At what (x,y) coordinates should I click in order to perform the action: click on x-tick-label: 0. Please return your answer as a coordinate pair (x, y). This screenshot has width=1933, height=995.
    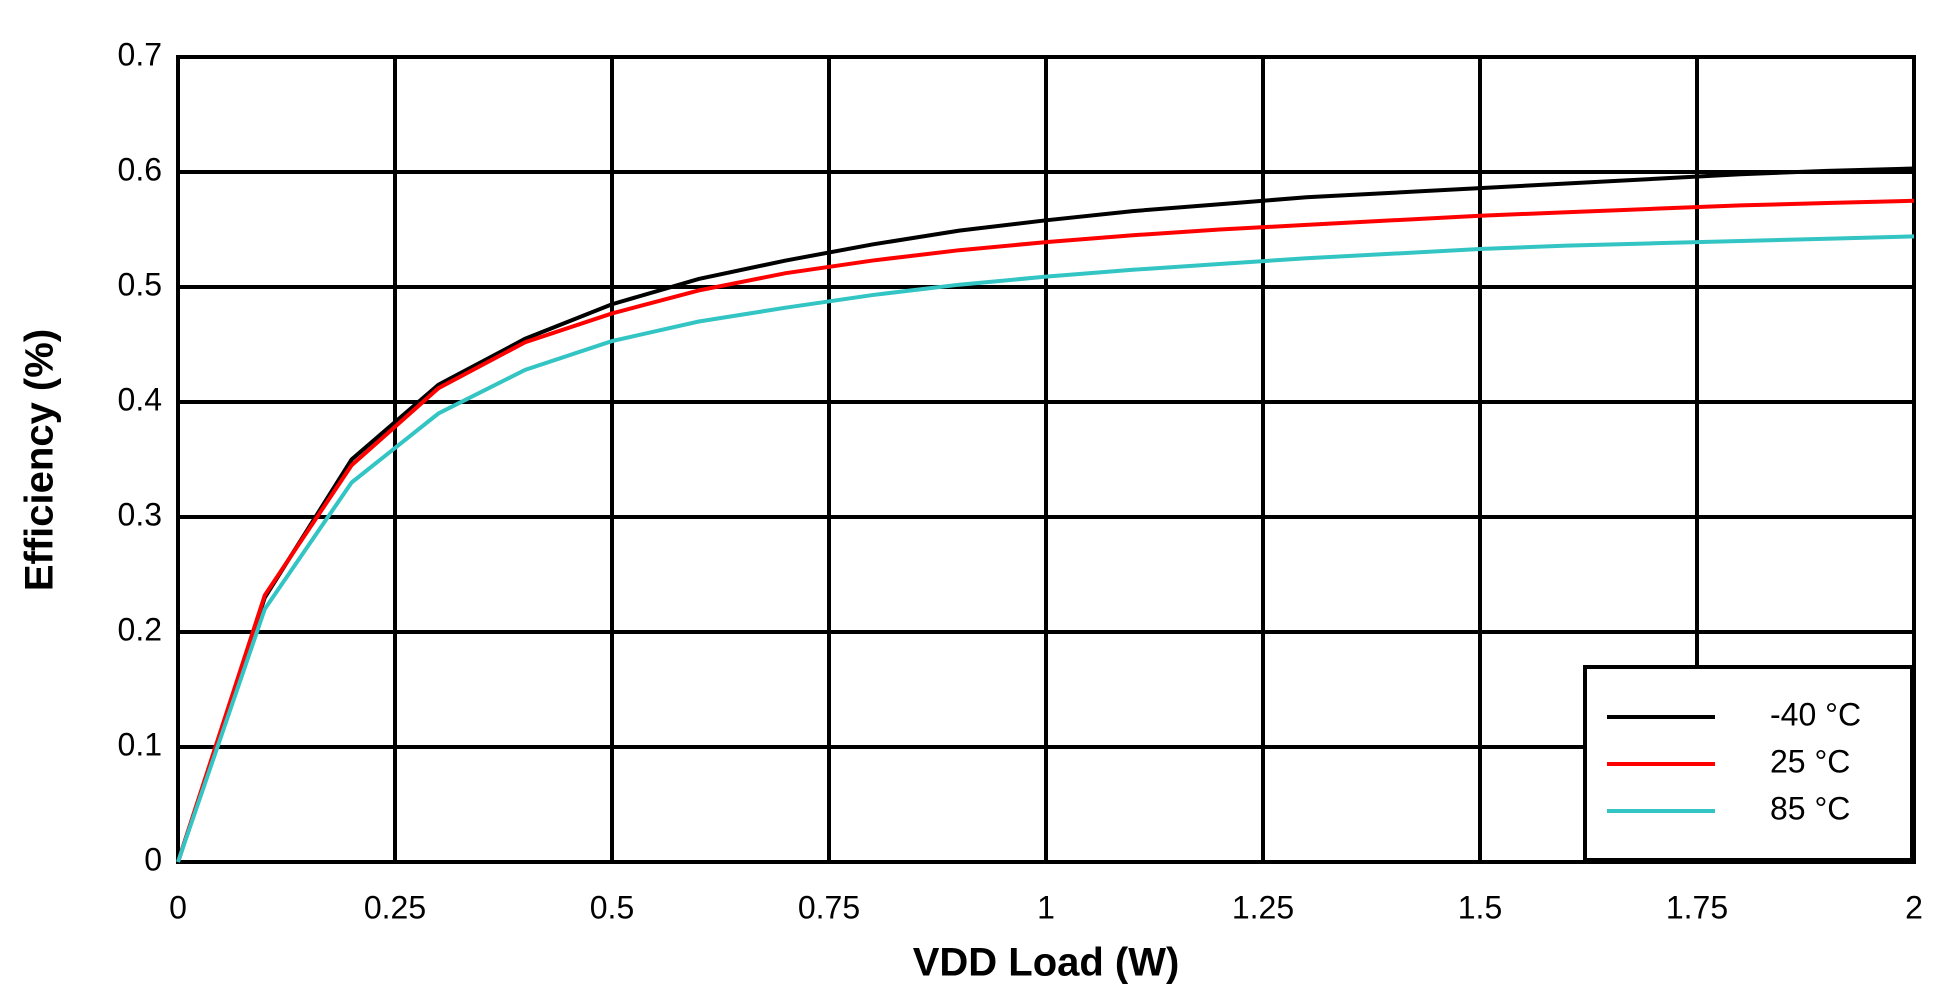
    Looking at the image, I should click on (178, 907).